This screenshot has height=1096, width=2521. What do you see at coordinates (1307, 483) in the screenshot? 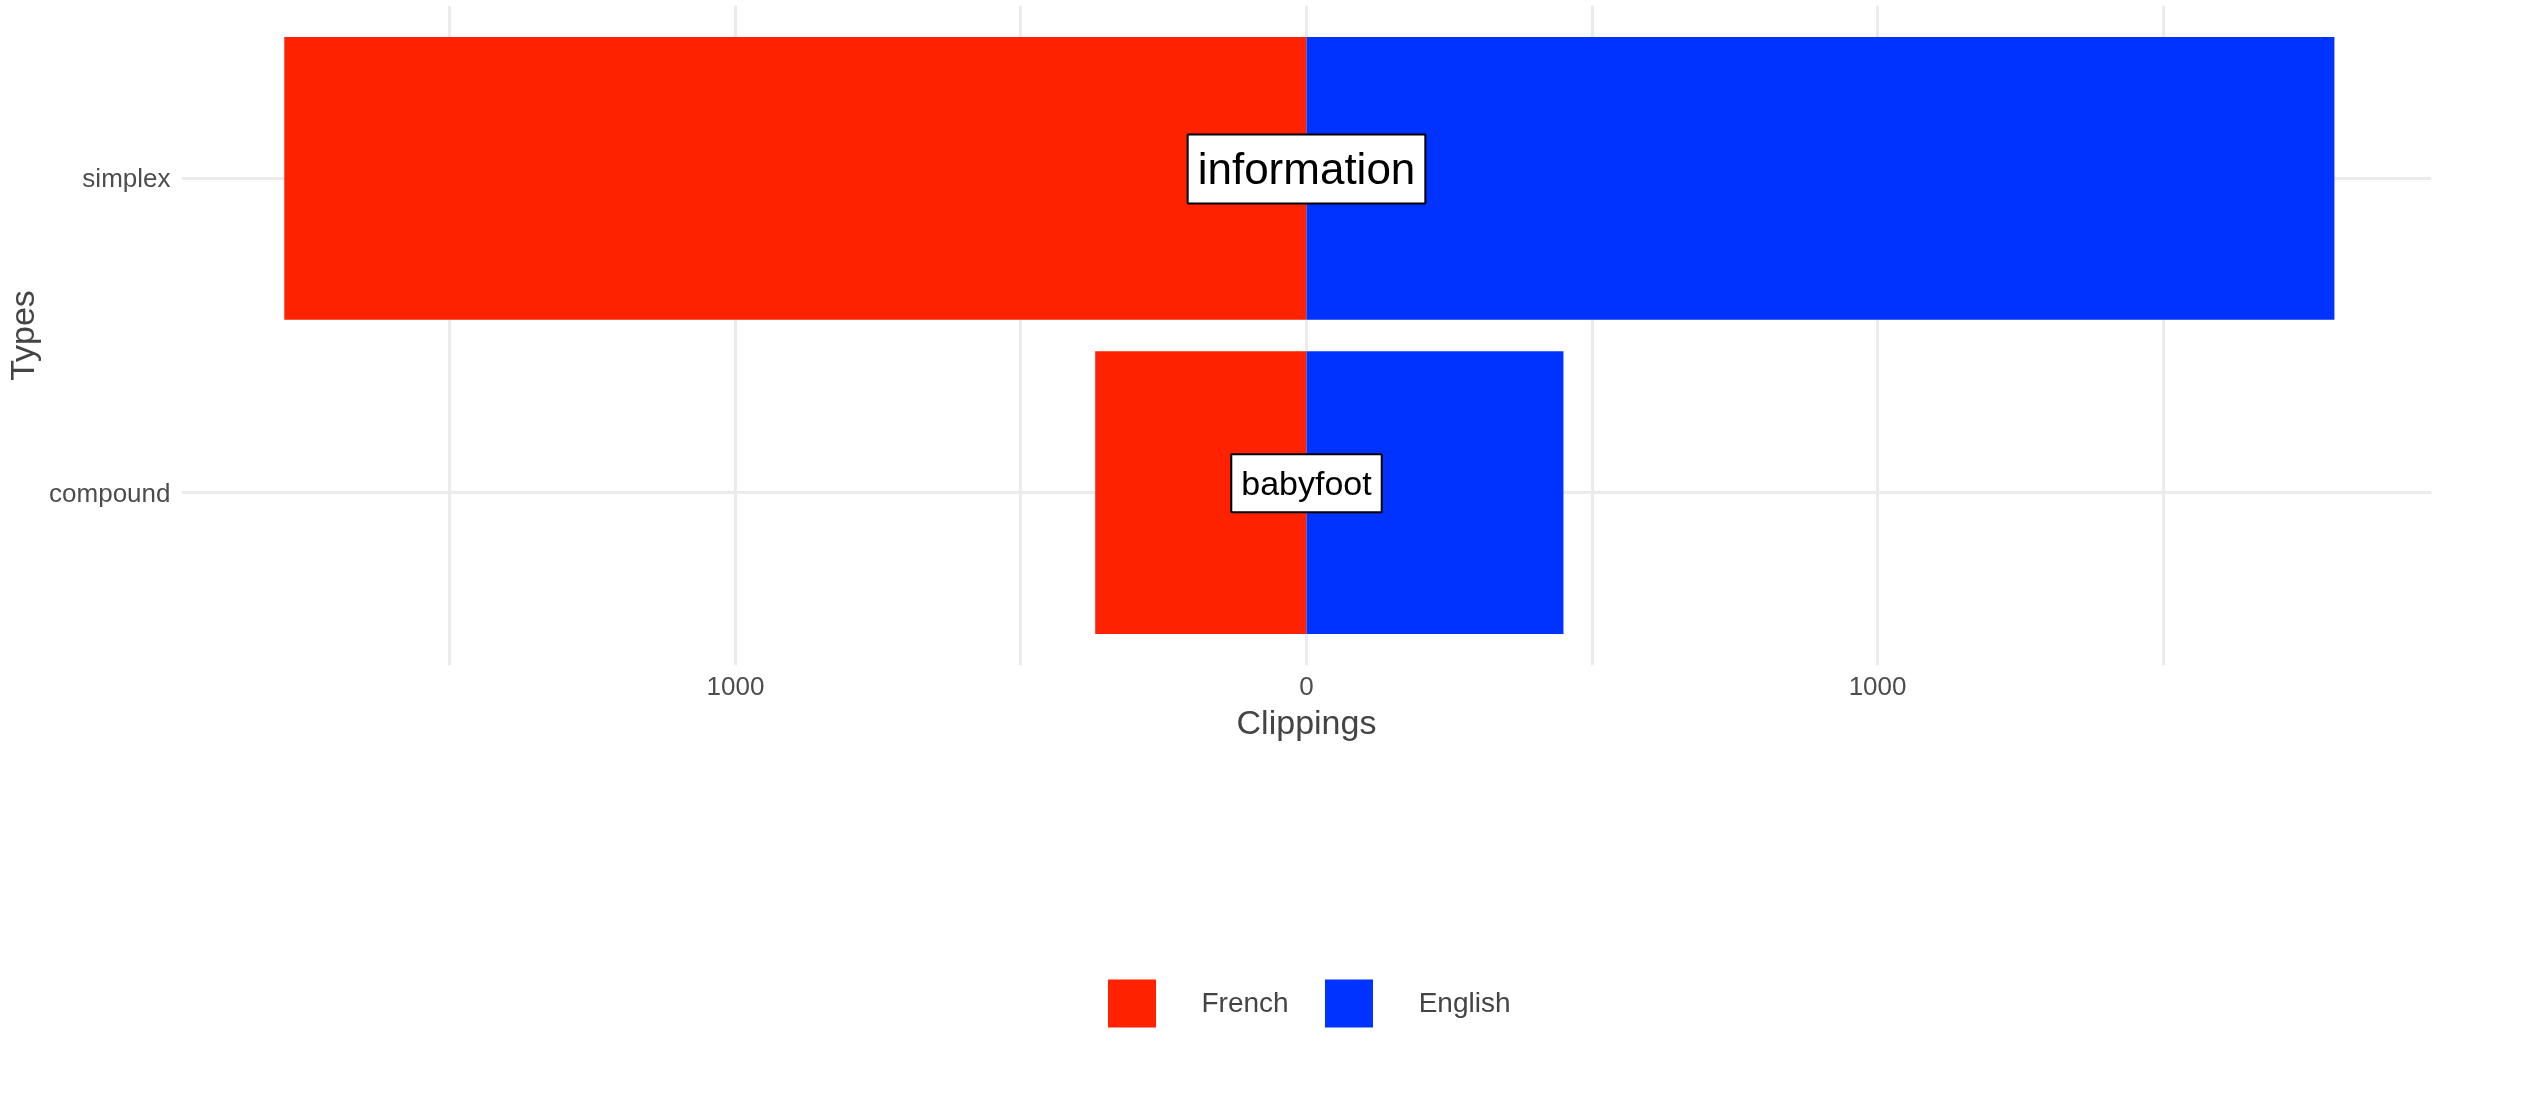
I see `annotation: babyfoot` at bounding box center [1307, 483].